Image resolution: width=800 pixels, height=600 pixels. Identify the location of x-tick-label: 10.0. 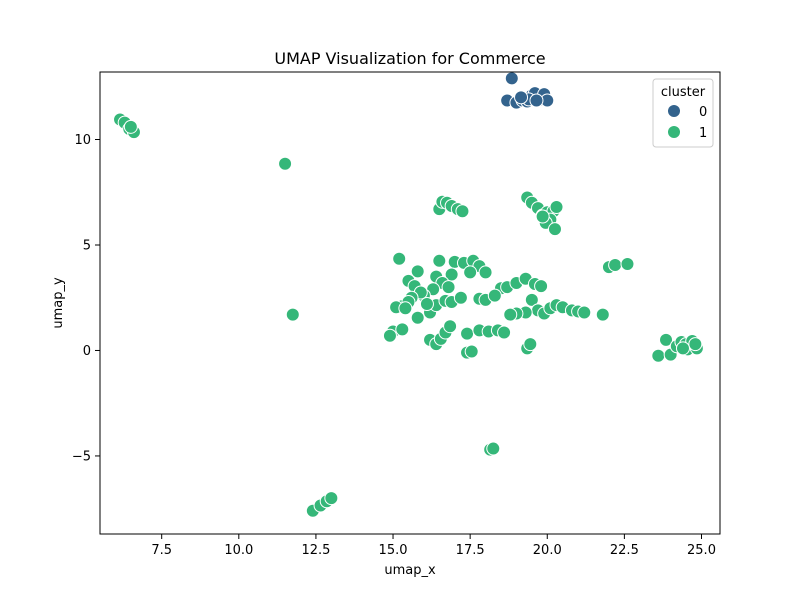
(238, 550).